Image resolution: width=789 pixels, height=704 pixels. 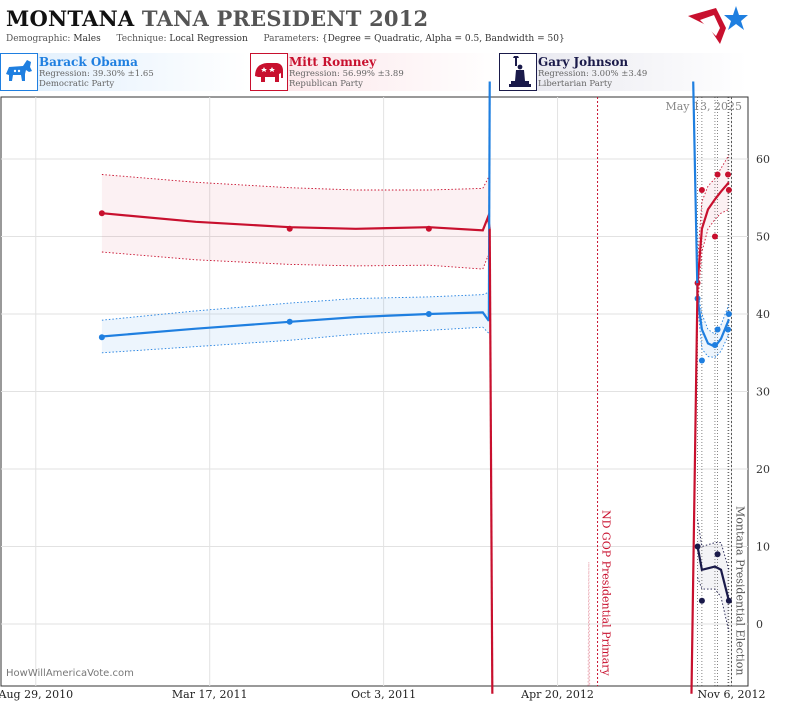 What do you see at coordinates (589, 624) in the screenshot?
I see `band-spike` at bounding box center [589, 624].